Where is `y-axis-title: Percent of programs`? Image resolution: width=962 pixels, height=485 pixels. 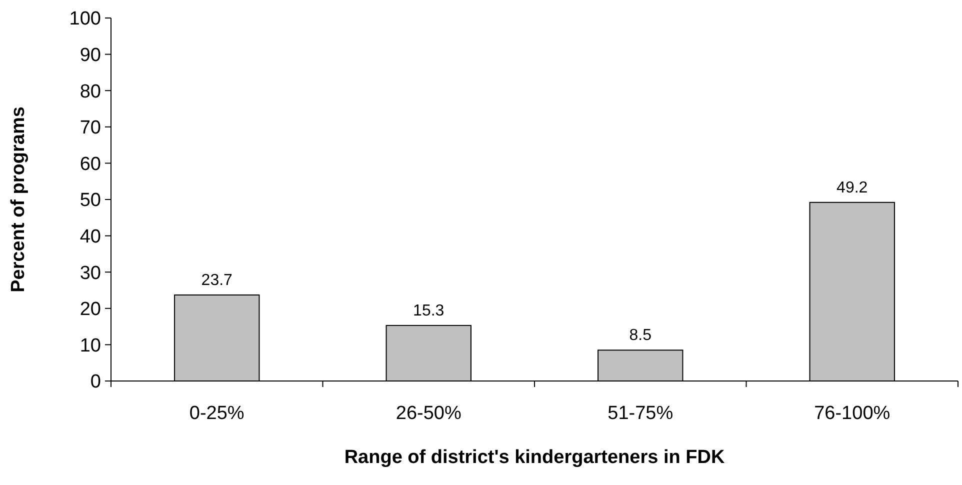
y-axis-title: Percent of programs is located at coordinates (18, 199).